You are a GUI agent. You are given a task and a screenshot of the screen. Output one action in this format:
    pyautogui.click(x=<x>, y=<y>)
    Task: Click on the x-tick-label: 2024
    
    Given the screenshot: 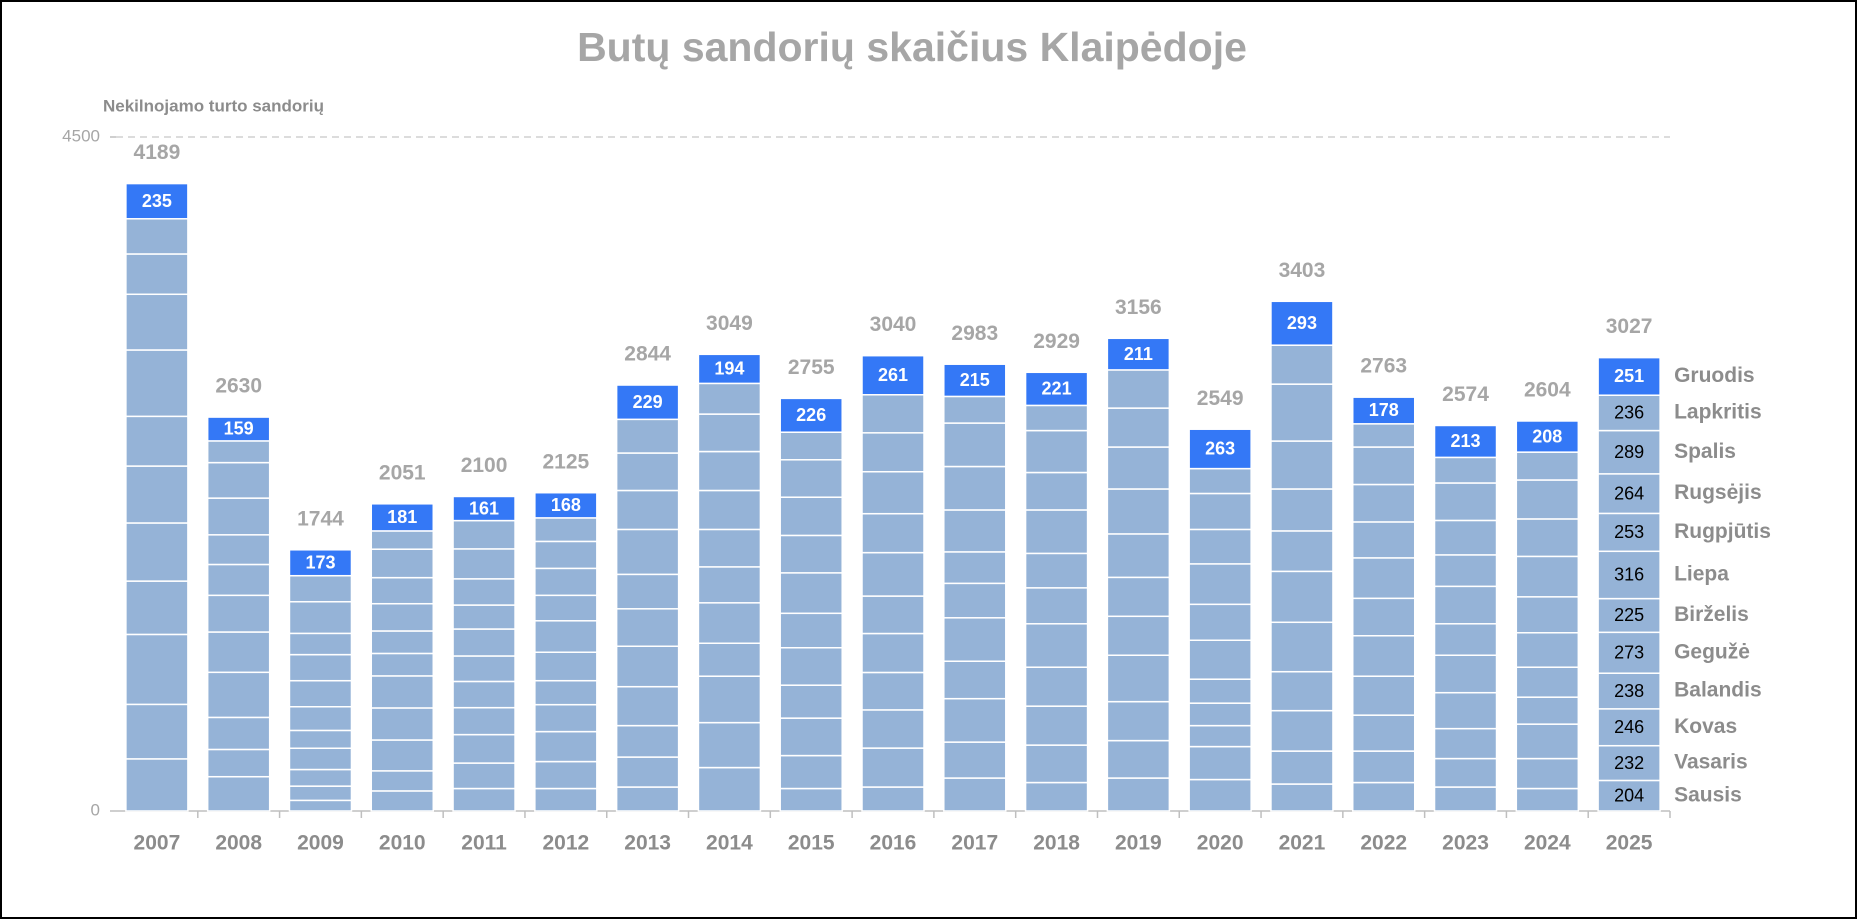 What is the action you would take?
    pyautogui.click(x=1547, y=843)
    